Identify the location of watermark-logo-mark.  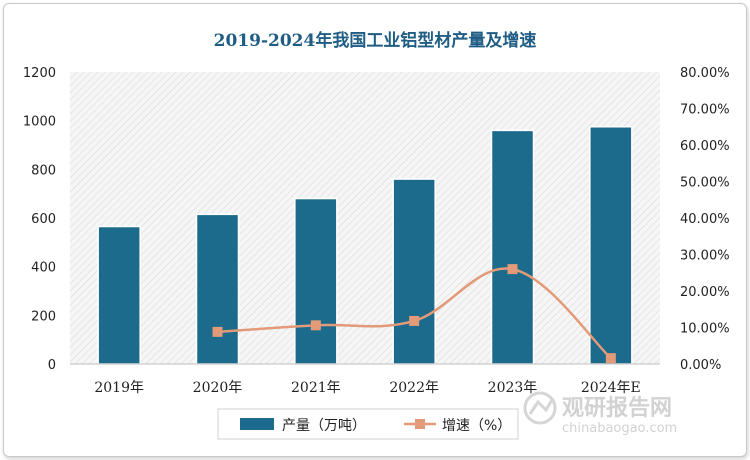
(541, 406).